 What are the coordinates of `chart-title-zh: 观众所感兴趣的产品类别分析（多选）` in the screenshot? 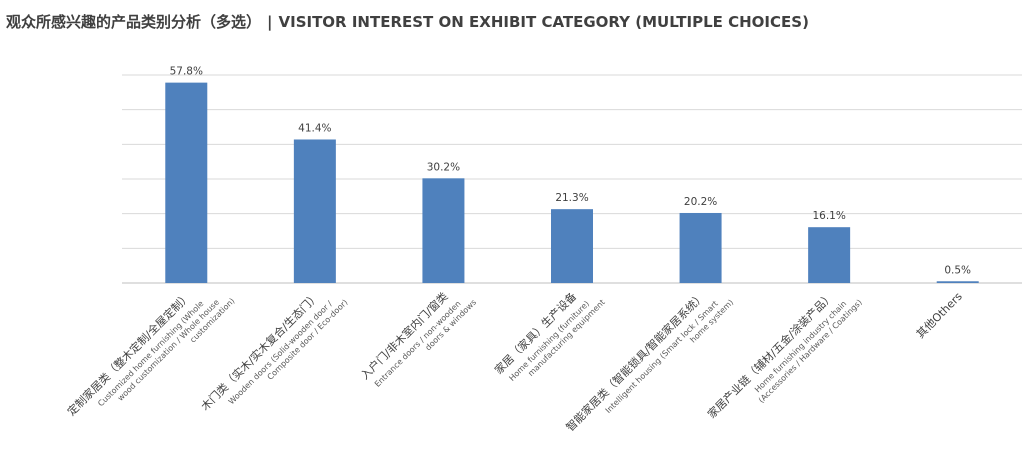 It's located at (134, 22).